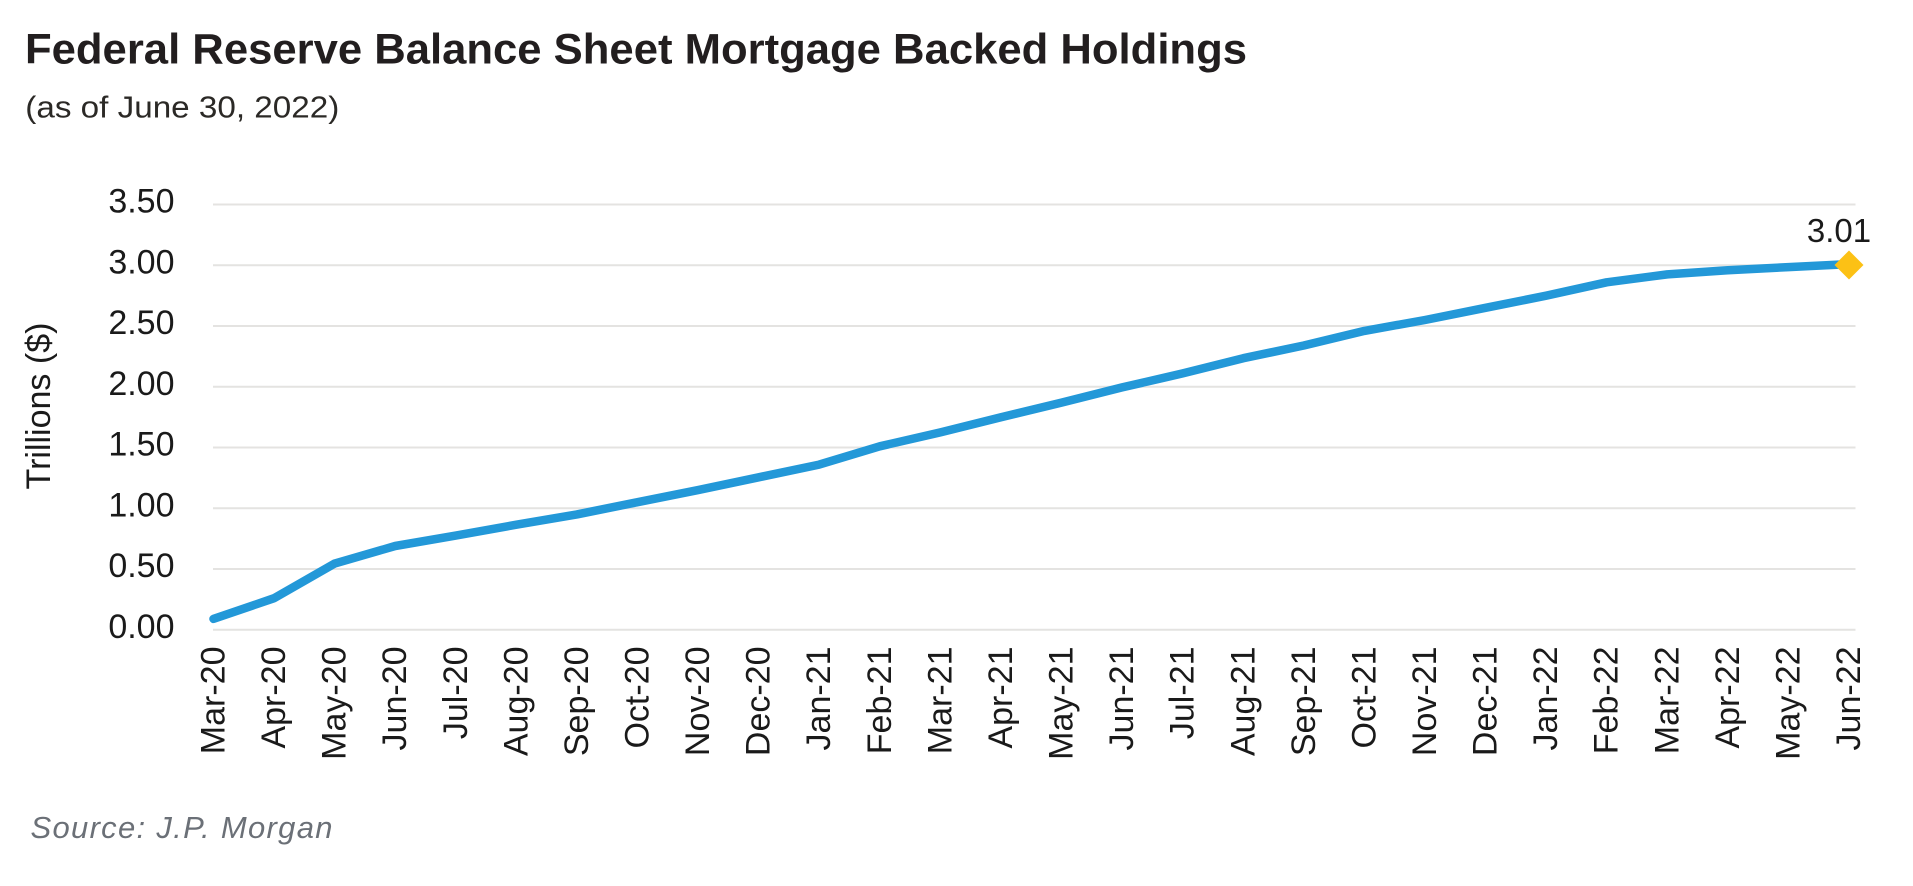  Describe the element at coordinates (1486, 702) in the screenshot. I see `svg-text: Dec-21` at that location.